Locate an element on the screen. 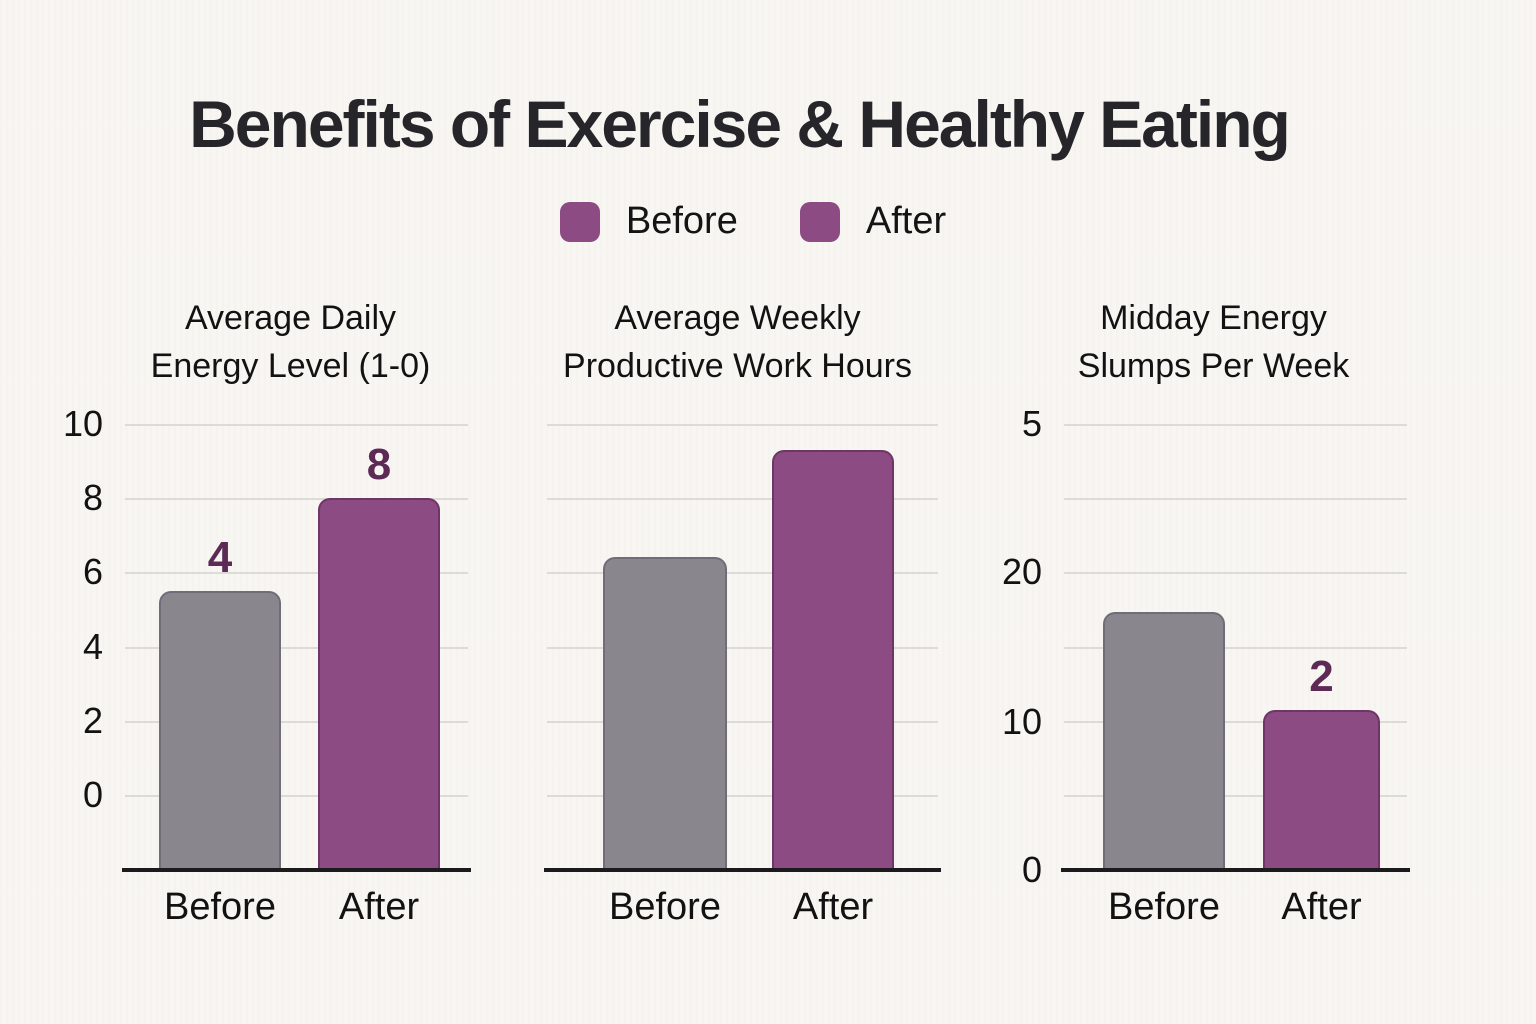 This screenshot has height=1024, width=1536. chart-3-y-tick: 10 is located at coordinates (1021, 721).